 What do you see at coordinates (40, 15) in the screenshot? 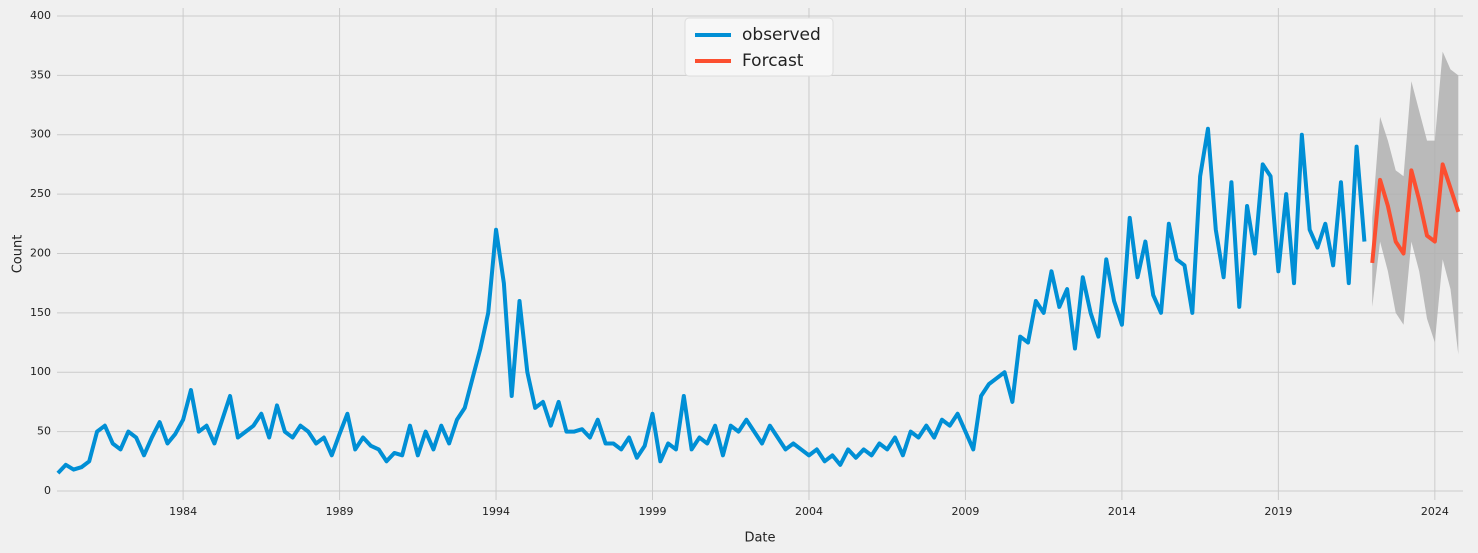
I see `y-tick-label: 400` at bounding box center [40, 15].